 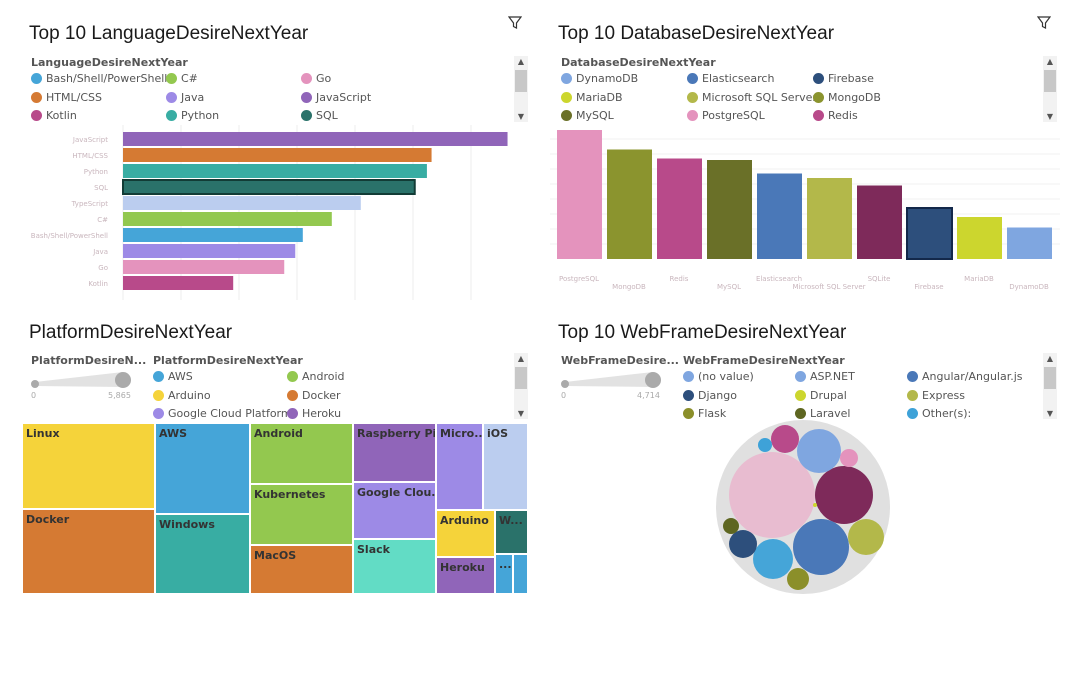 I want to click on treemap-tile-heroku: Heroku, so click(x=465, y=575).